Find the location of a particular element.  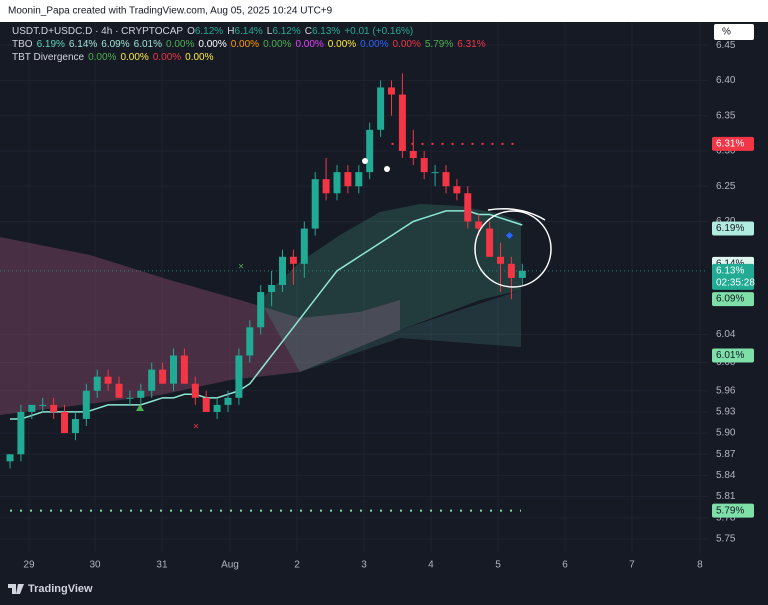

y-tick-label: 6.00 is located at coordinates (726, 362).